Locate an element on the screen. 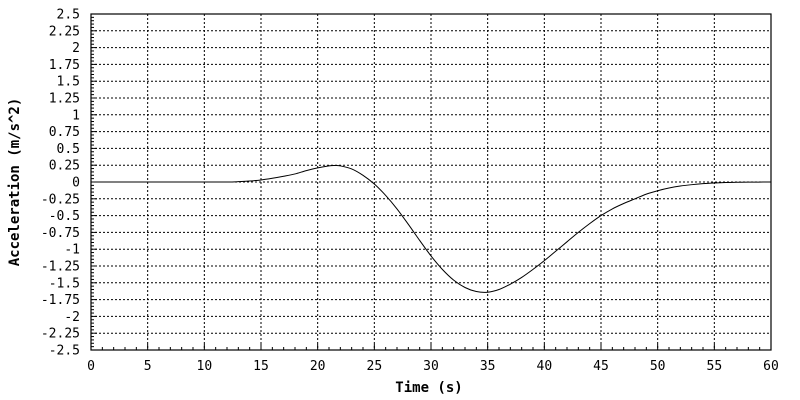 This screenshot has height=400, width=800. y-tick-label: -2 is located at coordinates (72, 317).